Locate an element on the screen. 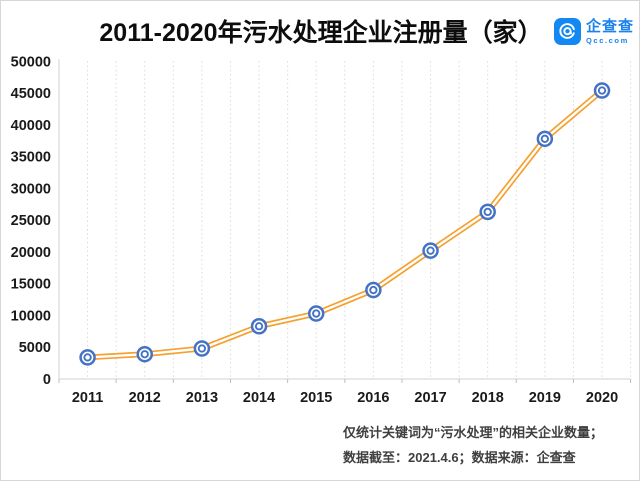 The image size is (640, 481). y-axis-tick-label: 50000 is located at coordinates (31, 62).